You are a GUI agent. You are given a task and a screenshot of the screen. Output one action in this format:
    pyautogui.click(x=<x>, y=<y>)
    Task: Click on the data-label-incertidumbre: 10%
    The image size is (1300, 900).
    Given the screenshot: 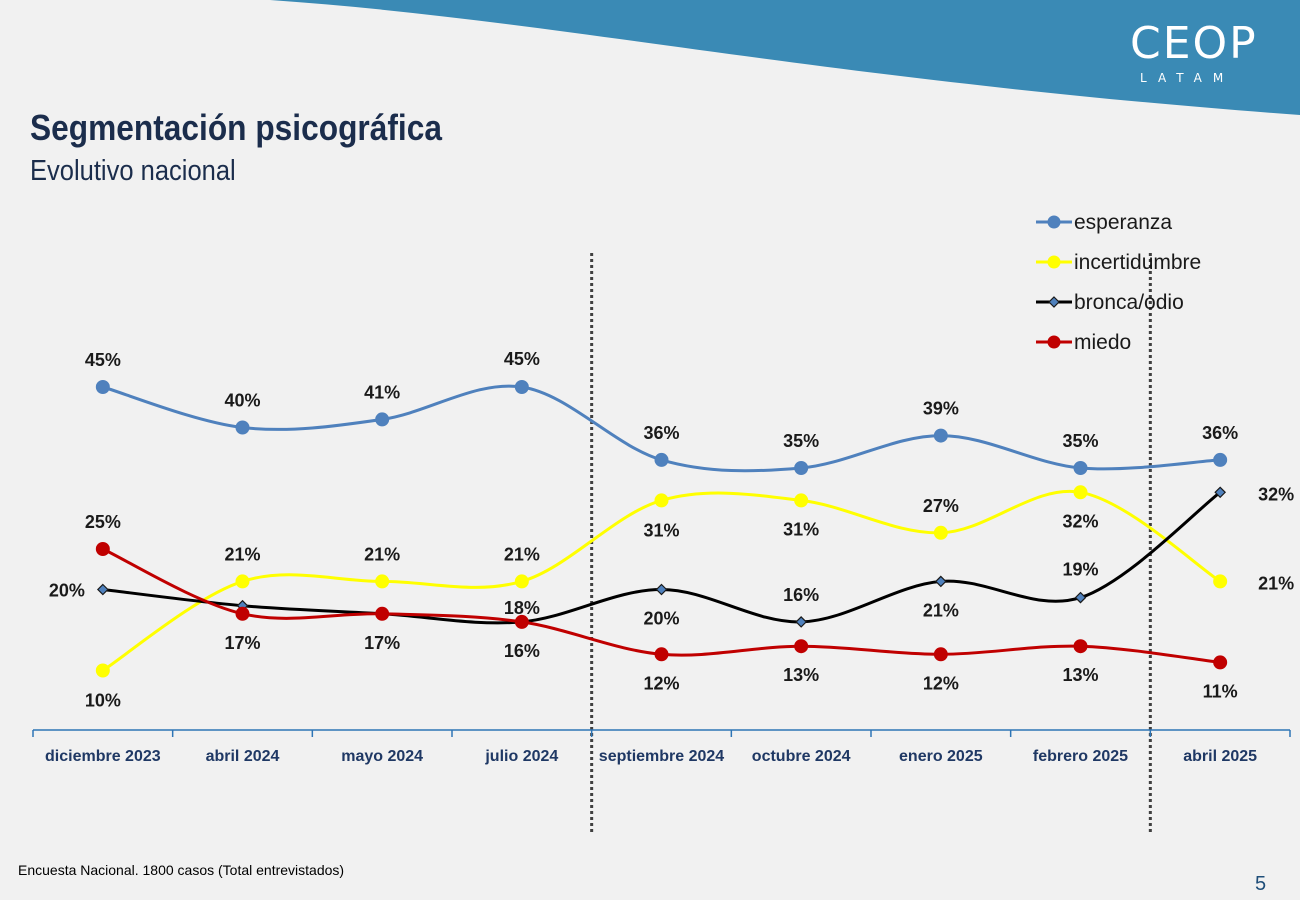 What is the action you would take?
    pyautogui.click(x=103, y=701)
    